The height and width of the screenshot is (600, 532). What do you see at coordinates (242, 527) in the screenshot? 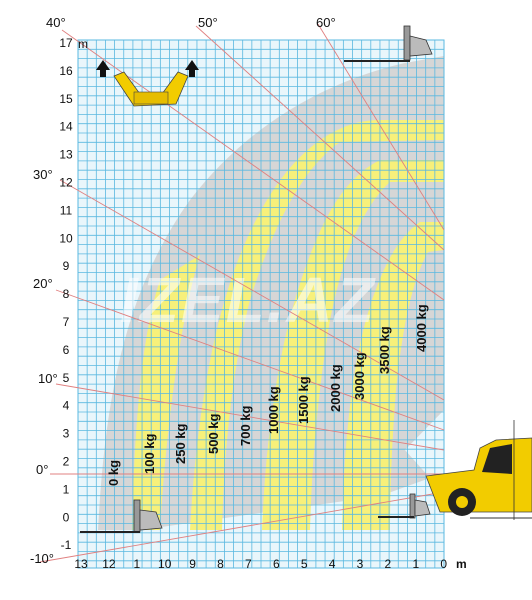
I see `angle-line-minus10` at bounding box center [242, 527].